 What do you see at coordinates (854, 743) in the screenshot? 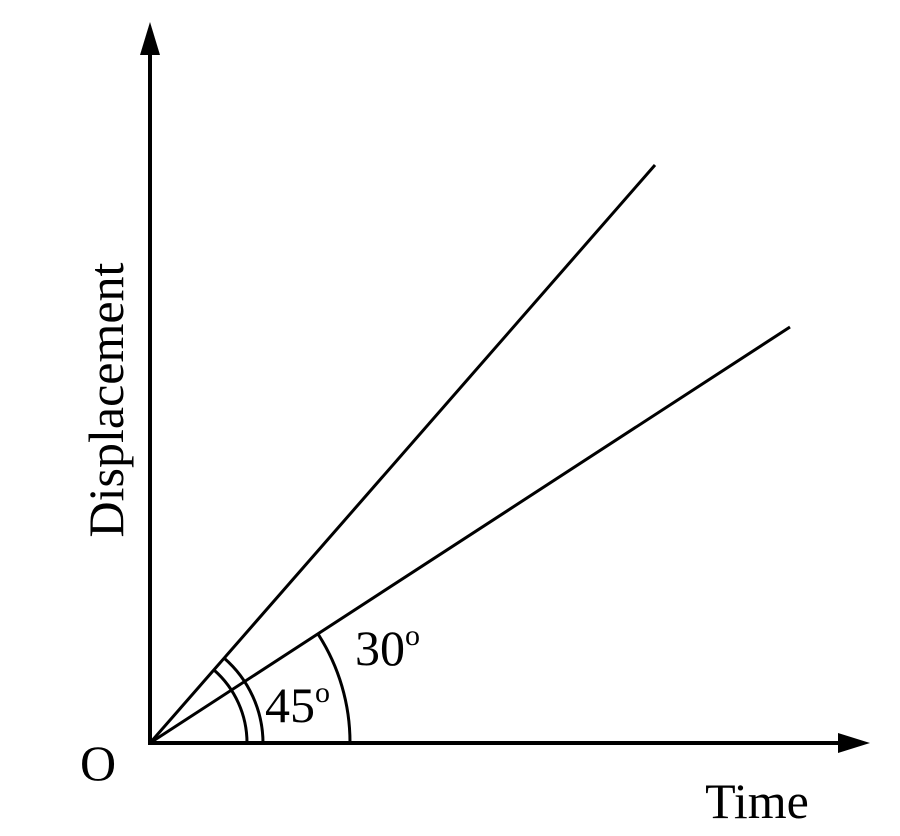
I see `x-arrow` at bounding box center [854, 743].